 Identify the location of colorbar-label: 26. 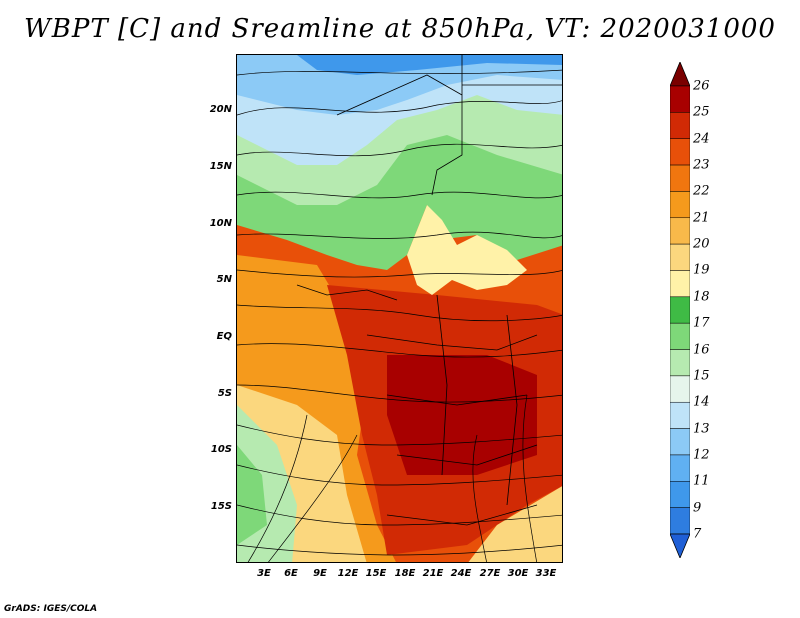
(701, 86).